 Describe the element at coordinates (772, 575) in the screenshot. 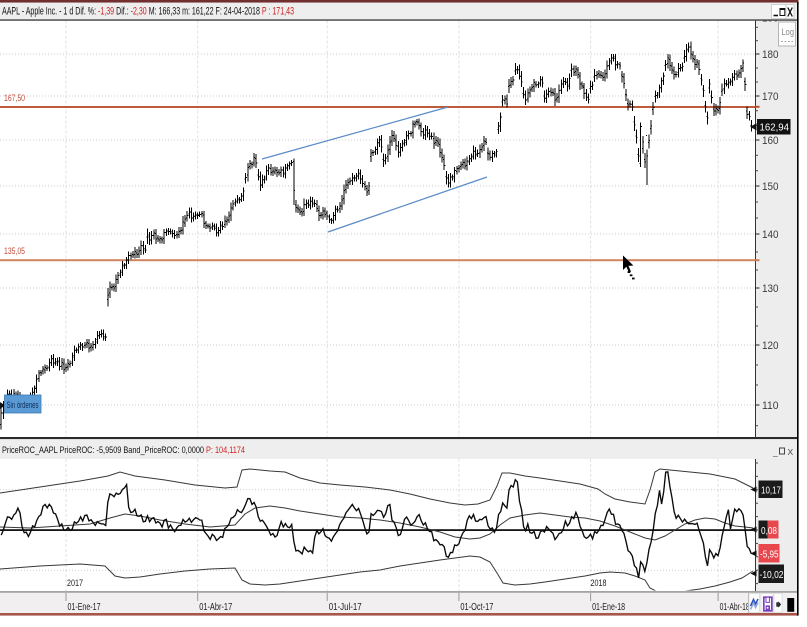

I see `svg-text: -10,02` at that location.